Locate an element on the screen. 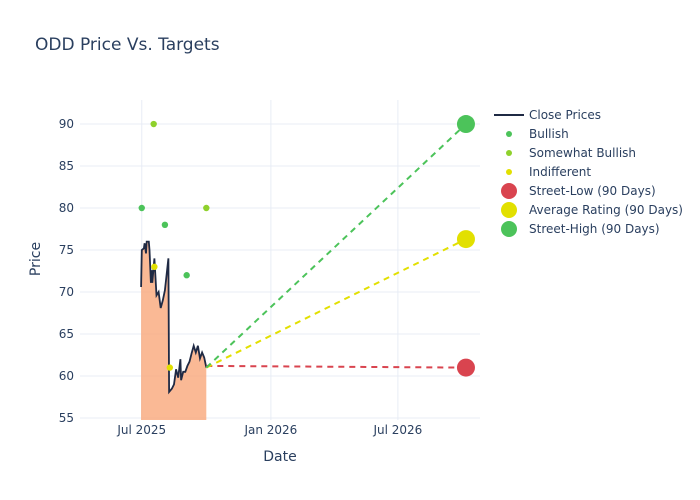  y-axis-label: Price is located at coordinates (36, 259).